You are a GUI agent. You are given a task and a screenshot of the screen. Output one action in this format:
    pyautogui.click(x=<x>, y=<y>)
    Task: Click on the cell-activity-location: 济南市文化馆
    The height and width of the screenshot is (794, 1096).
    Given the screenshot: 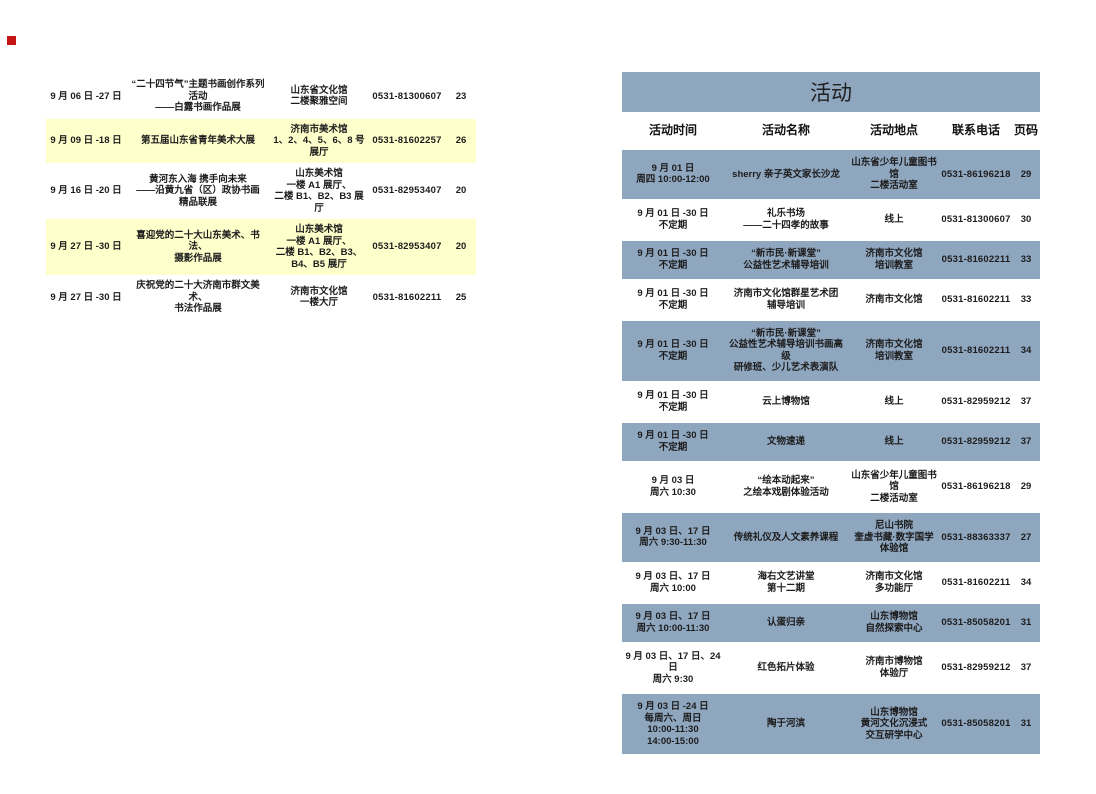 What is the action you would take?
    pyautogui.click(x=894, y=299)
    